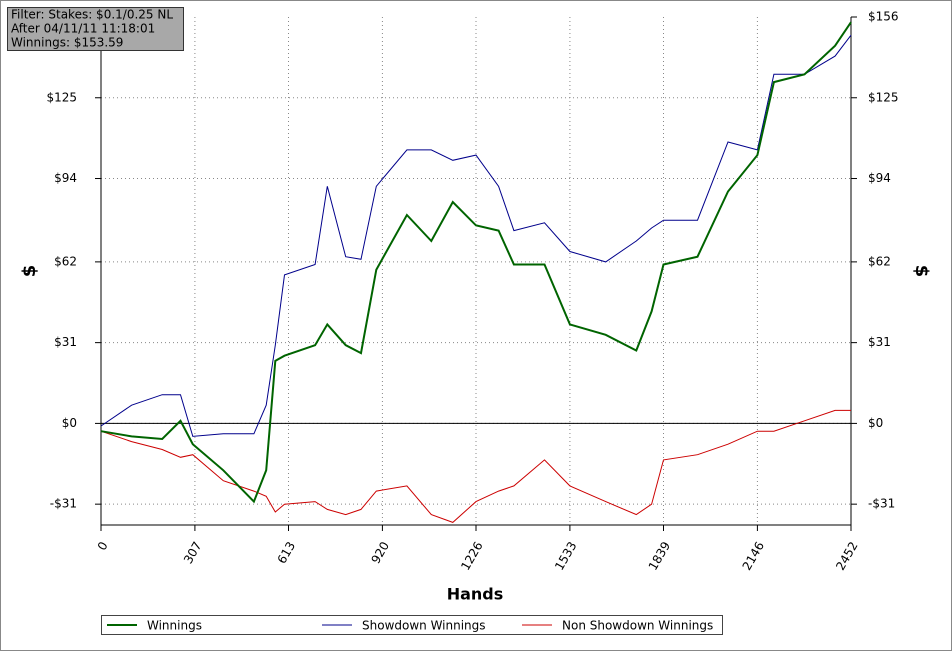 The height and width of the screenshot is (651, 952). What do you see at coordinates (92, 15) in the screenshot?
I see `info-text: Filter: Stakes: $0.1/0.25 NL` at bounding box center [92, 15].